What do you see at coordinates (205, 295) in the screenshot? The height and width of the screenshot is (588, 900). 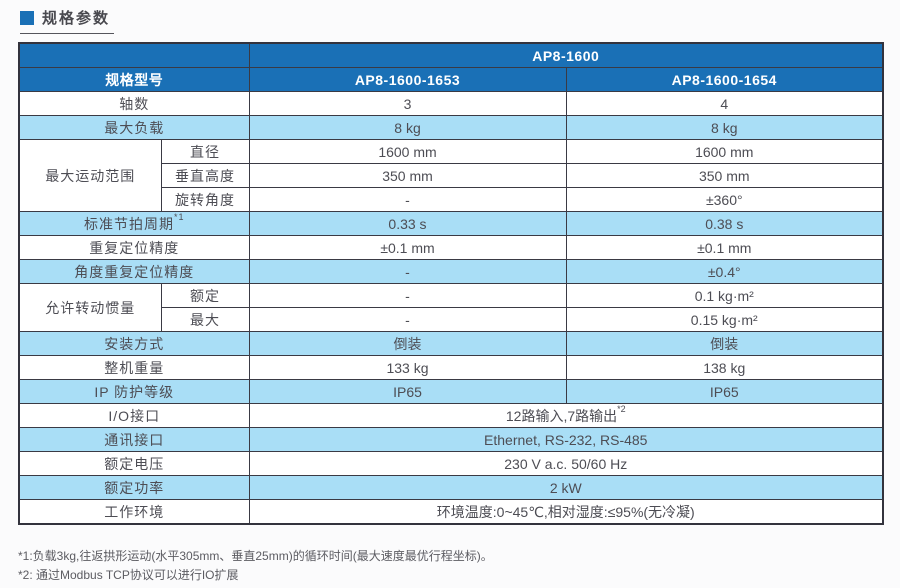 I see `row-sub-label: 额定` at bounding box center [205, 295].